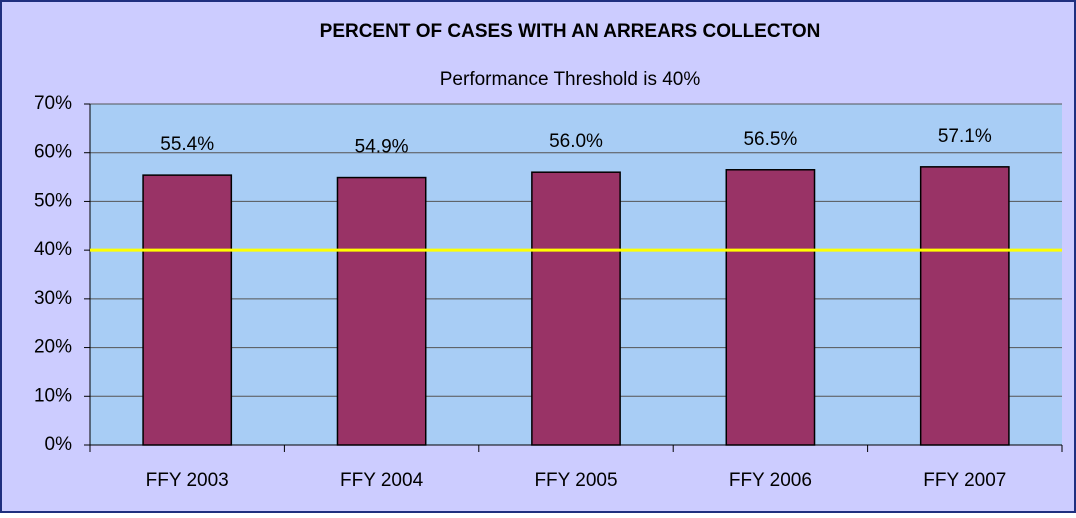 The height and width of the screenshot is (518, 1076). Describe the element at coordinates (770, 480) in the screenshot. I see `x-tick-label: FFY 2006` at that location.